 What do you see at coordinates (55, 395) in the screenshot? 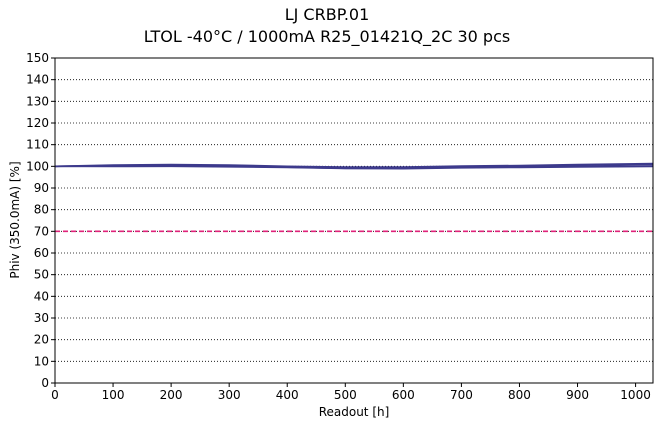
I see `x-tick-label: 0` at bounding box center [55, 395].